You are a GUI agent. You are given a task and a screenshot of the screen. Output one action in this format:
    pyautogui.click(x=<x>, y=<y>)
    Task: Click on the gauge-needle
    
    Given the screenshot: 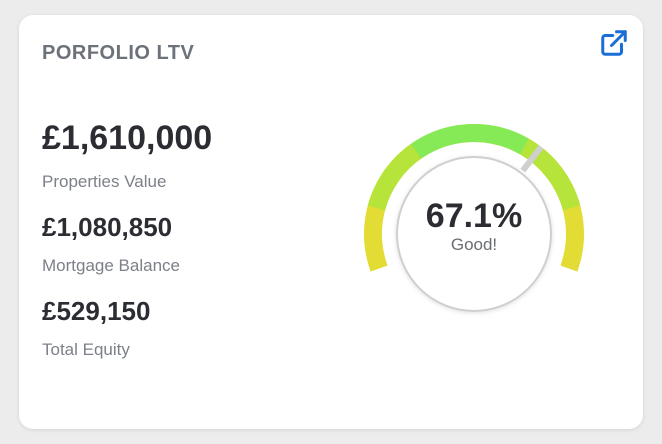 What is the action you would take?
    pyautogui.click(x=532, y=159)
    